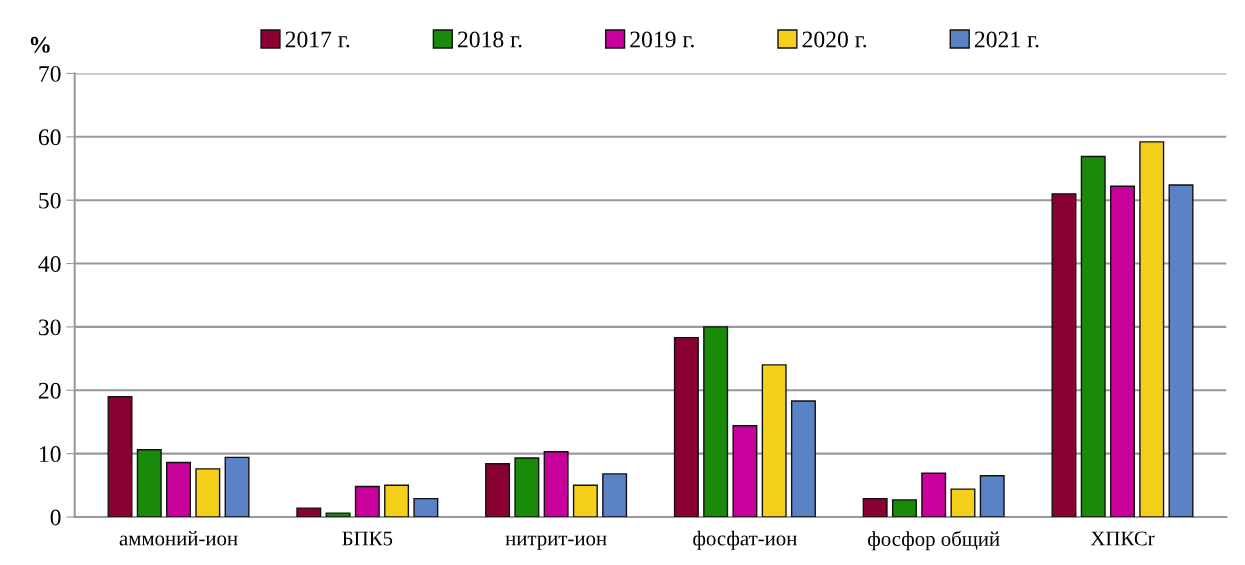 The width and height of the screenshot is (1245, 565). Describe the element at coordinates (55, 517) in the screenshot. I see `y-tick-label: 0` at that location.